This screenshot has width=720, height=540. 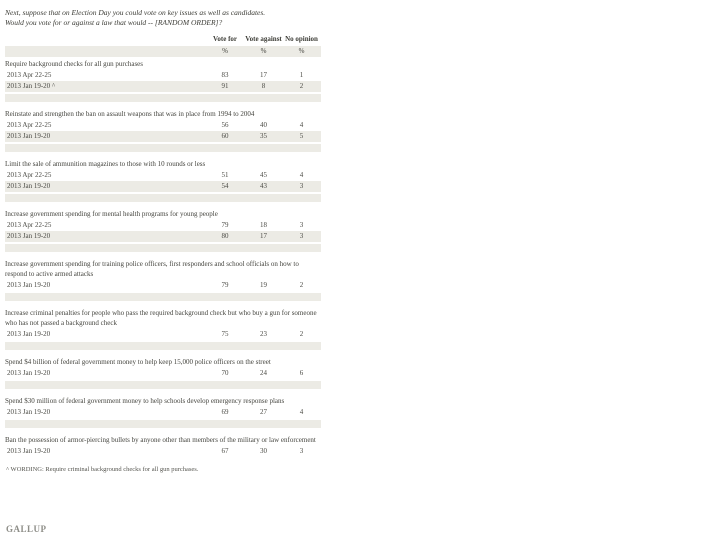 What do you see at coordinates (163, 236) in the screenshot?
I see `poll-result-row: 2013 Jan 19-20 80 17 3` at bounding box center [163, 236].